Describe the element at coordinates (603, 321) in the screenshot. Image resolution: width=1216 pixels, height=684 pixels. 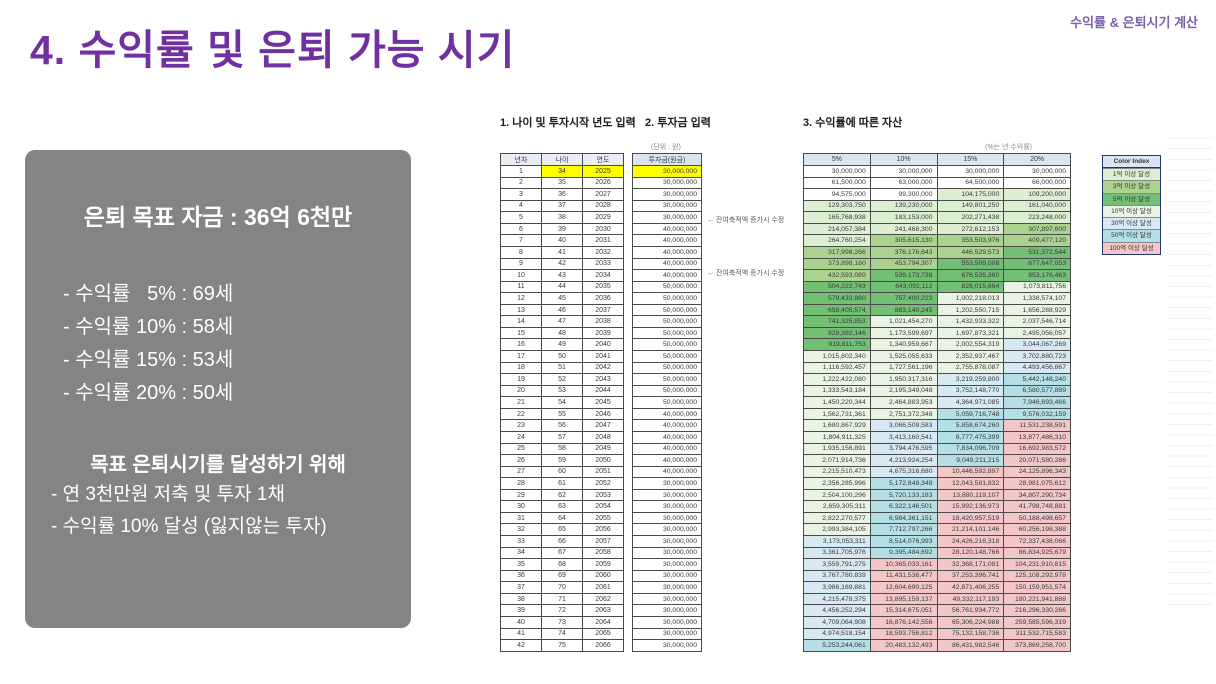
I see `calendar-year-cell: 2038` at that location.